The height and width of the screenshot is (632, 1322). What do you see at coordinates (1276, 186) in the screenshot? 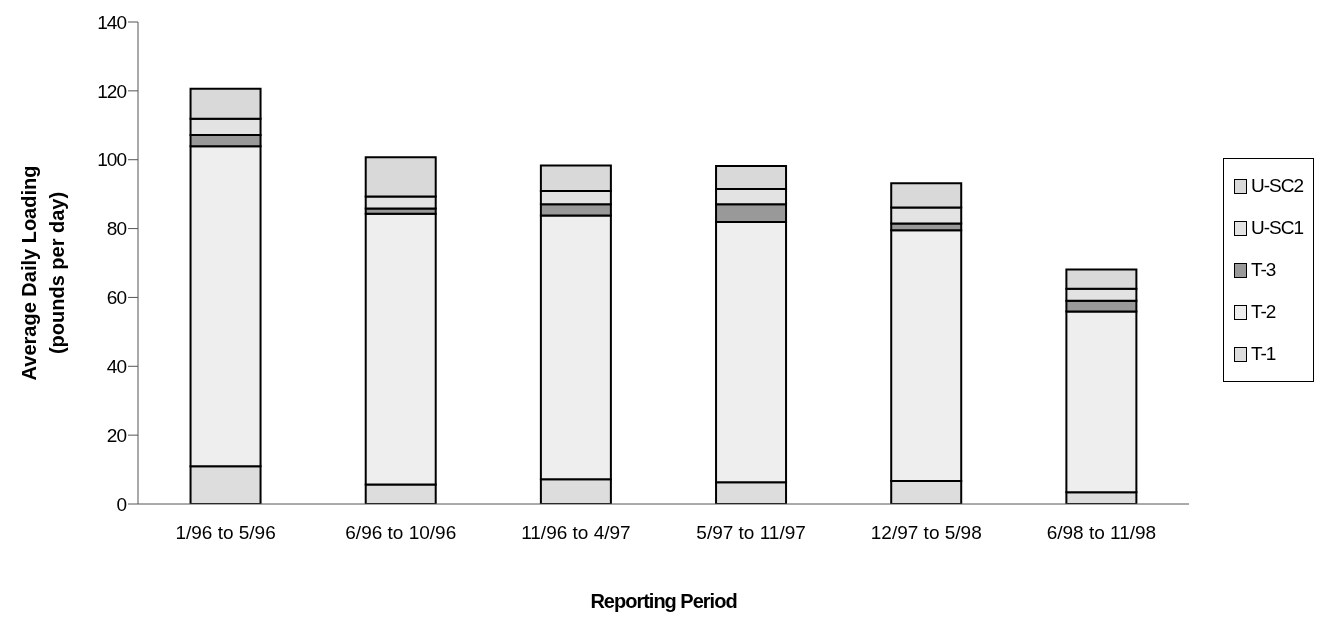
I see `legend-label: U-SC2` at bounding box center [1276, 186].